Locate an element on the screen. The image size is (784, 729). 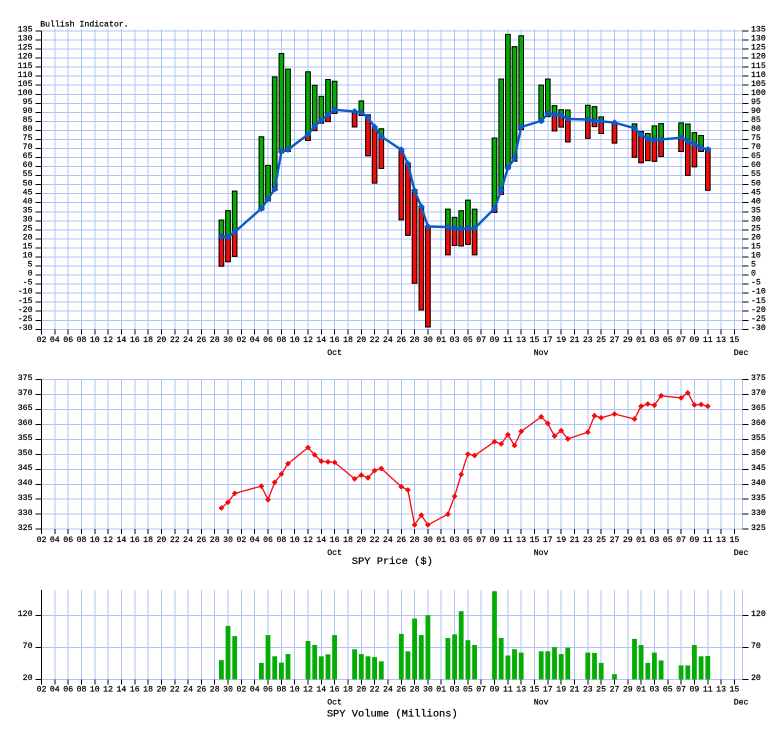
svg-text: 22 is located at coordinates (175, 340).